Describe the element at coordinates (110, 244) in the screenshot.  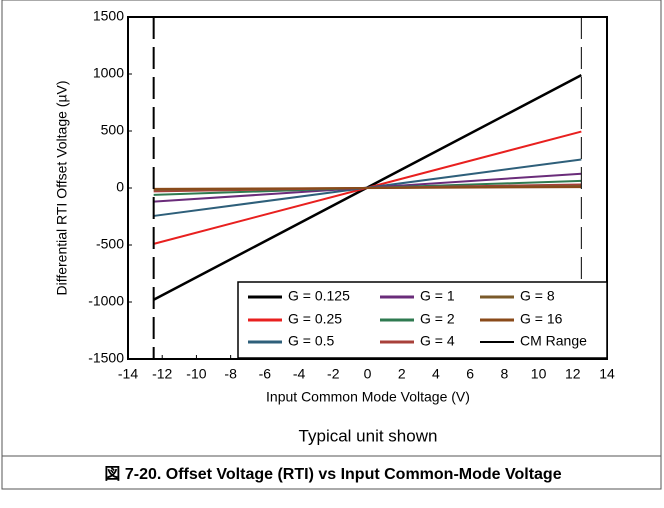
I see `y-tick-label: -500` at that location.